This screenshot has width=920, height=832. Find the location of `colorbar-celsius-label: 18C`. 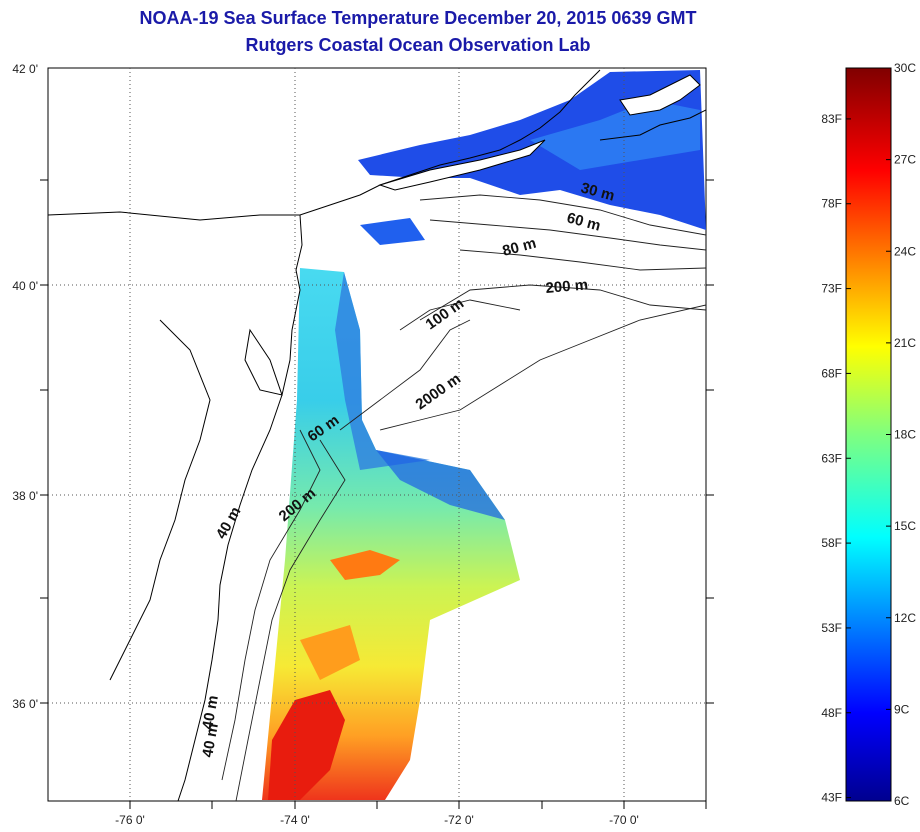

colorbar-celsius-label: 18C is located at coordinates (905, 435).